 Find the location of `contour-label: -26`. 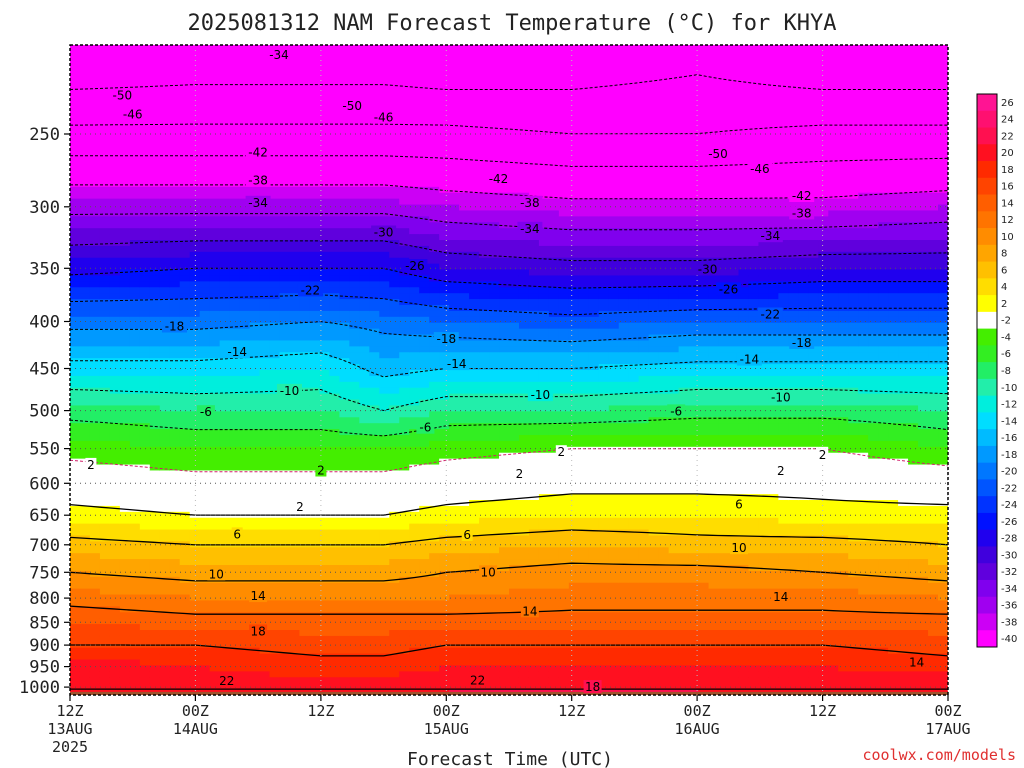

contour-label: -26 is located at coordinates (729, 289).